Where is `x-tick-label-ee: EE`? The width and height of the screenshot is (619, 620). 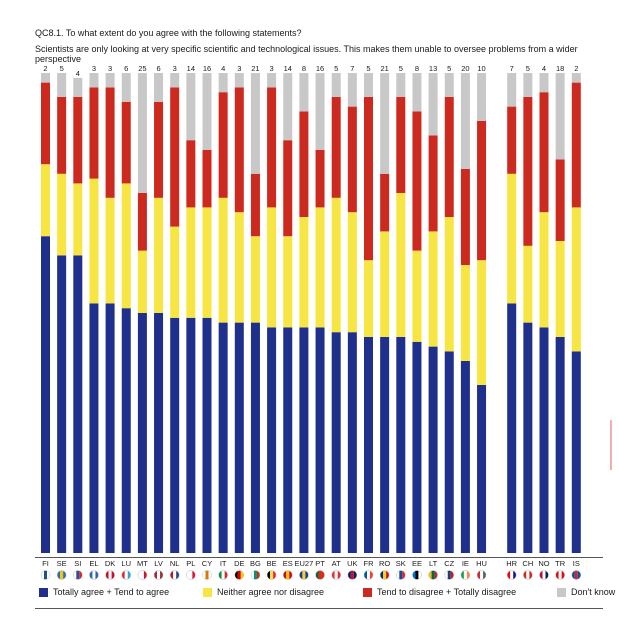 x-tick-label-ee: EE is located at coordinates (417, 563).